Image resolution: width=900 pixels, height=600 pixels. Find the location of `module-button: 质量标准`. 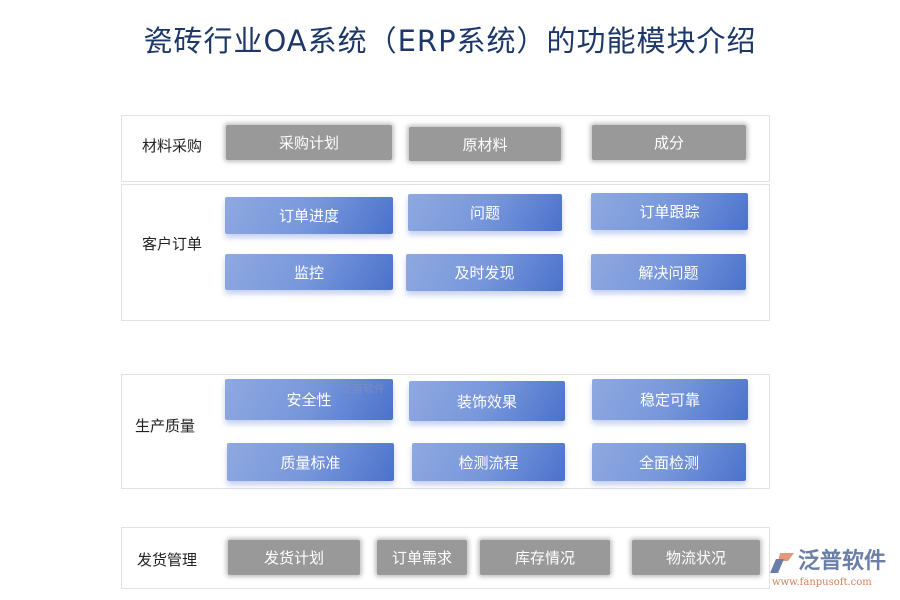

module-button: 质量标准 is located at coordinates (310, 462).